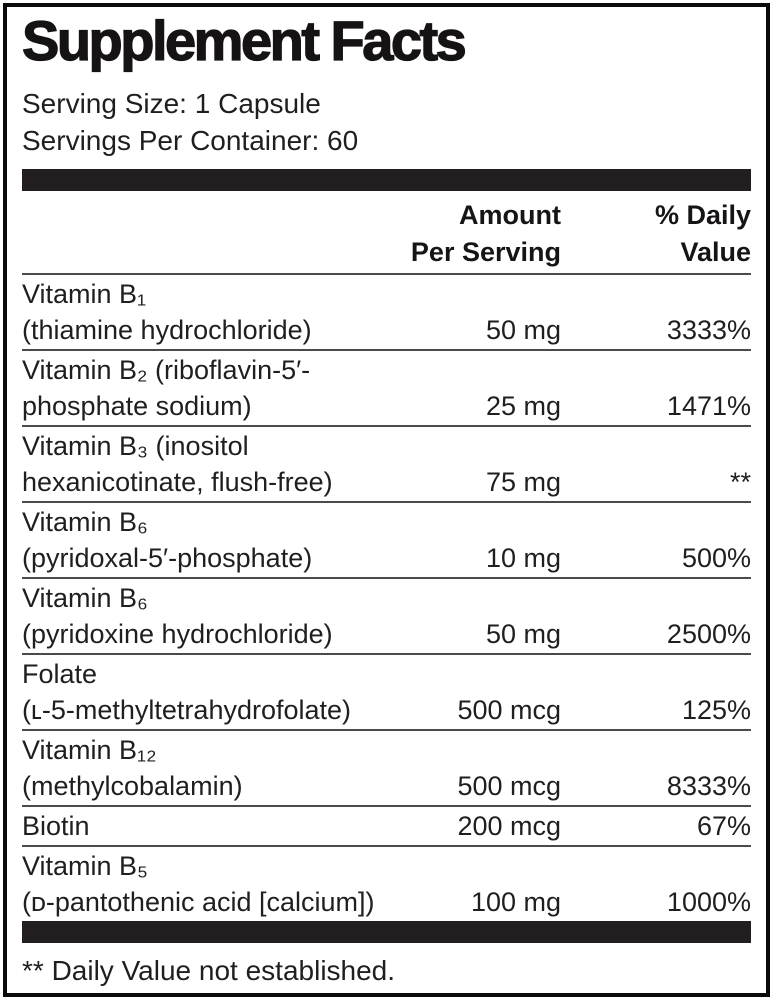  What do you see at coordinates (177, 616) in the screenshot?
I see `nutrient-name: Vitamin B₆ (pyridoxine hydrochloride)` at bounding box center [177, 616].